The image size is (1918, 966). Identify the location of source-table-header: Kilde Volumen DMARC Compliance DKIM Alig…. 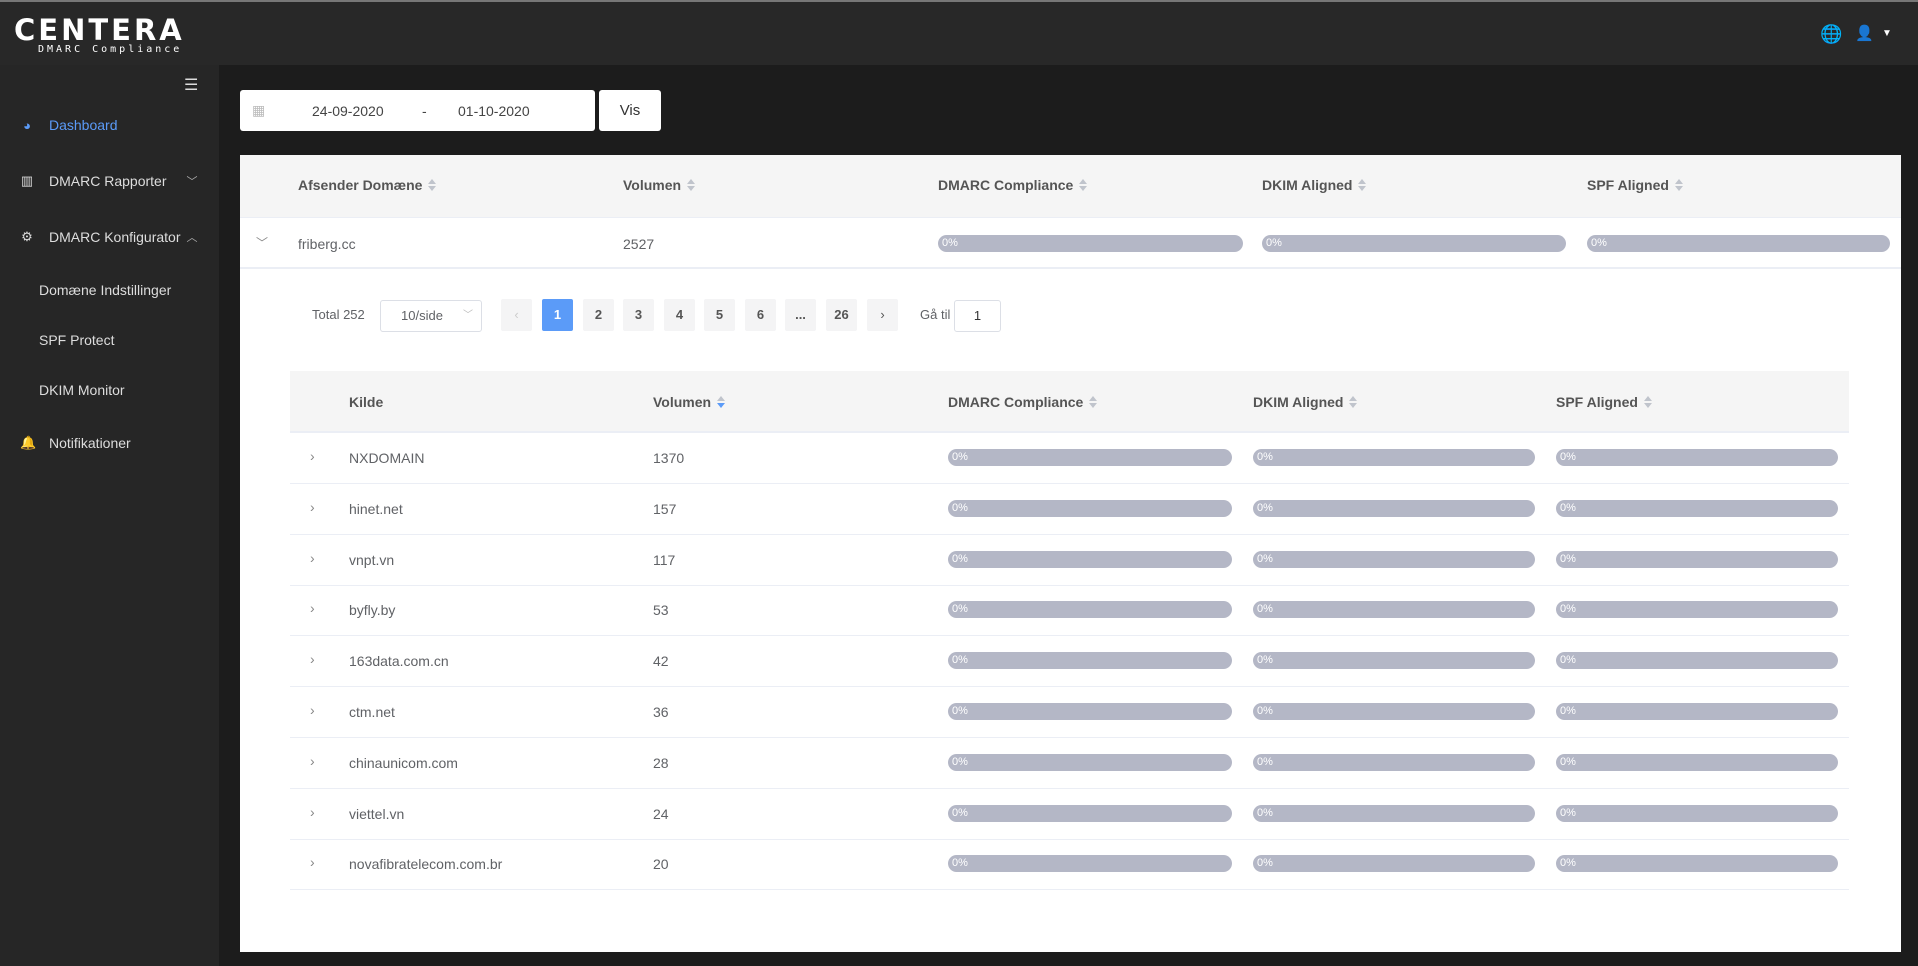
(1069, 402).